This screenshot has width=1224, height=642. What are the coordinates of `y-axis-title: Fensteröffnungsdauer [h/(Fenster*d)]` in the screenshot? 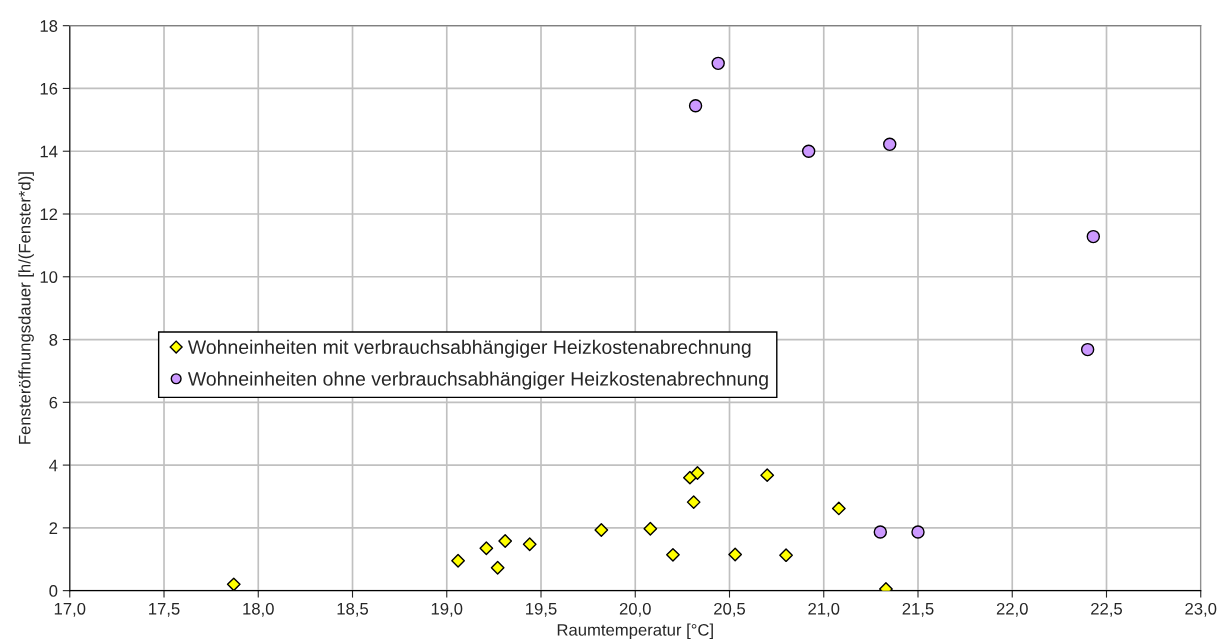 It's located at (26, 308).